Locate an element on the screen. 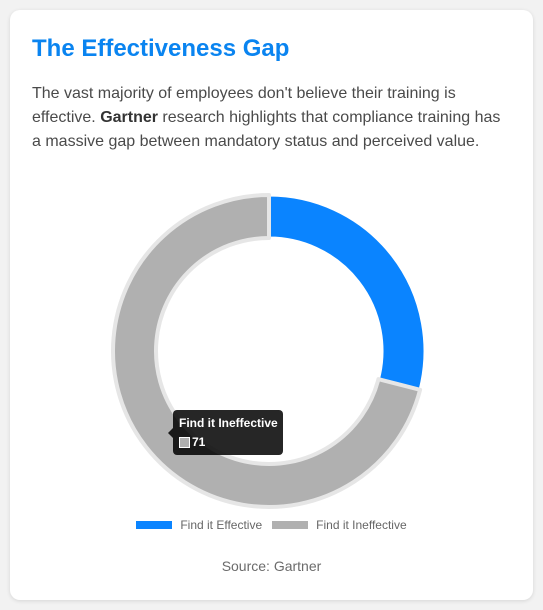  legend-item-effective: Find it Effective is located at coordinates (199, 525).